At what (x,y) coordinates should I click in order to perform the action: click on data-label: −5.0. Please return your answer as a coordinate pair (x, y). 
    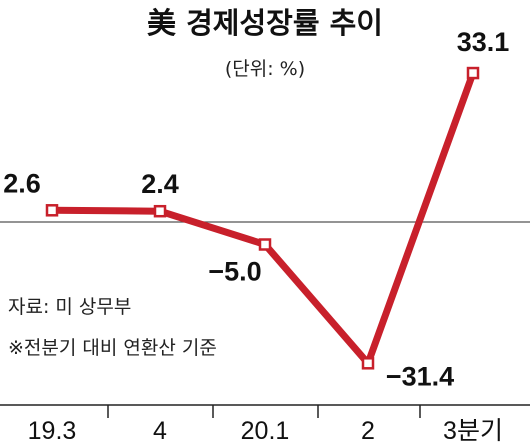
    Looking at the image, I should click on (234, 272).